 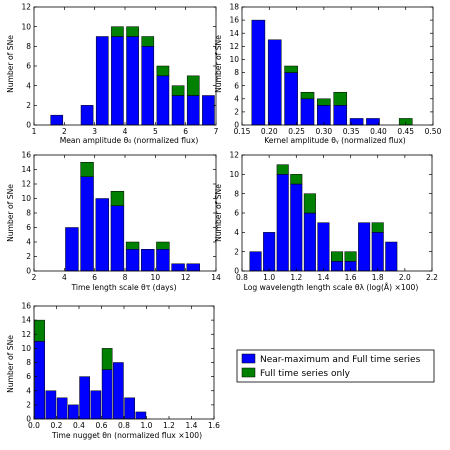 I want to click on x-tick-label: 12, so click(x=186, y=277).